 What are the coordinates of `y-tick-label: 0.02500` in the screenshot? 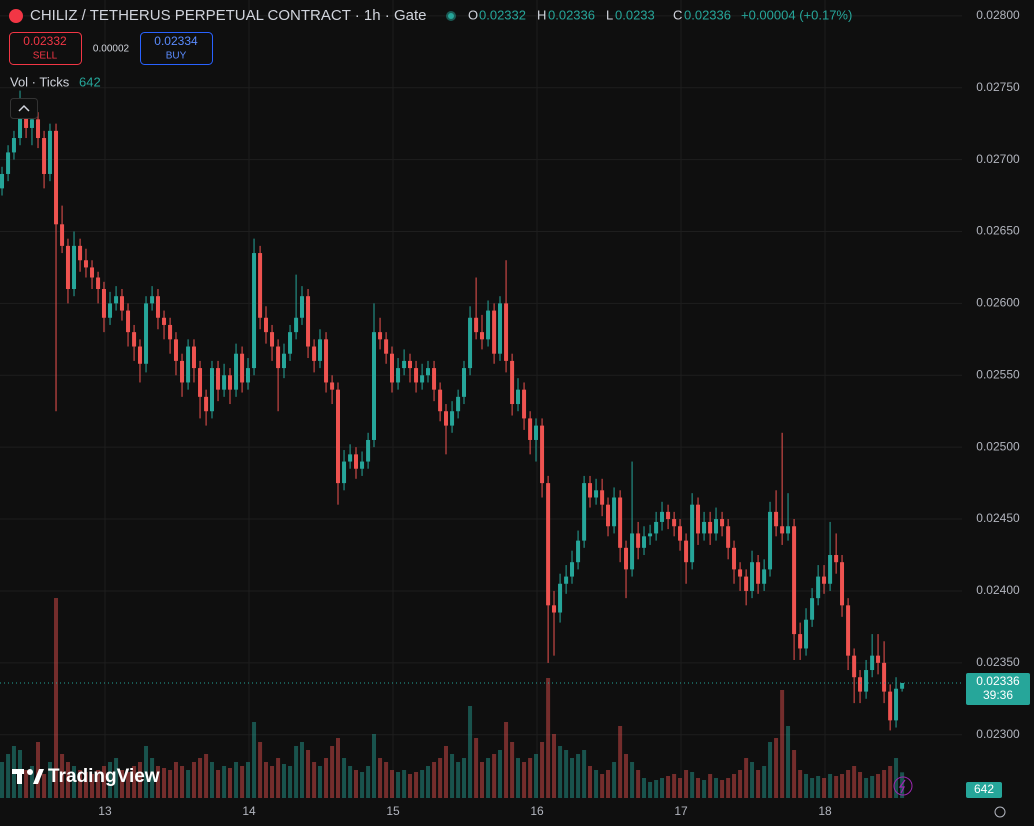 It's located at (998, 446).